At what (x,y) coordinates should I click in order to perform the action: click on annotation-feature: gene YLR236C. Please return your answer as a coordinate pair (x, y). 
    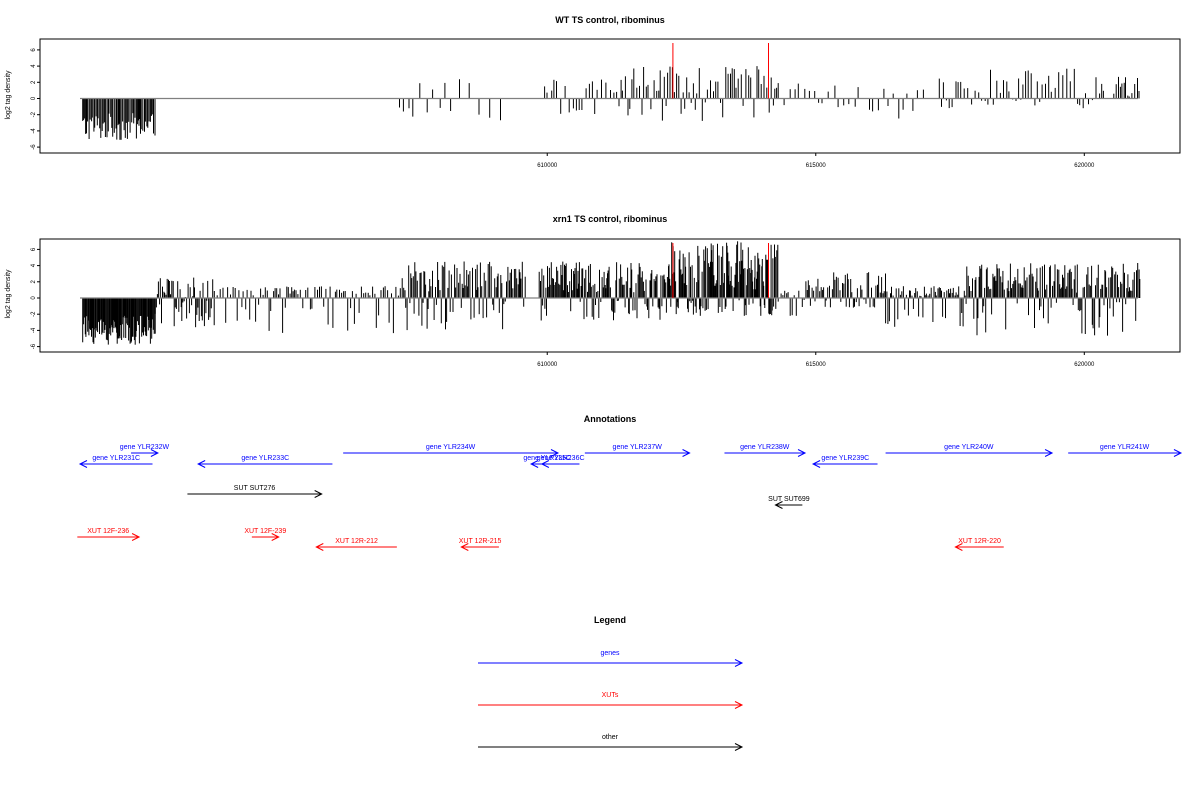
    Looking at the image, I should click on (561, 461).